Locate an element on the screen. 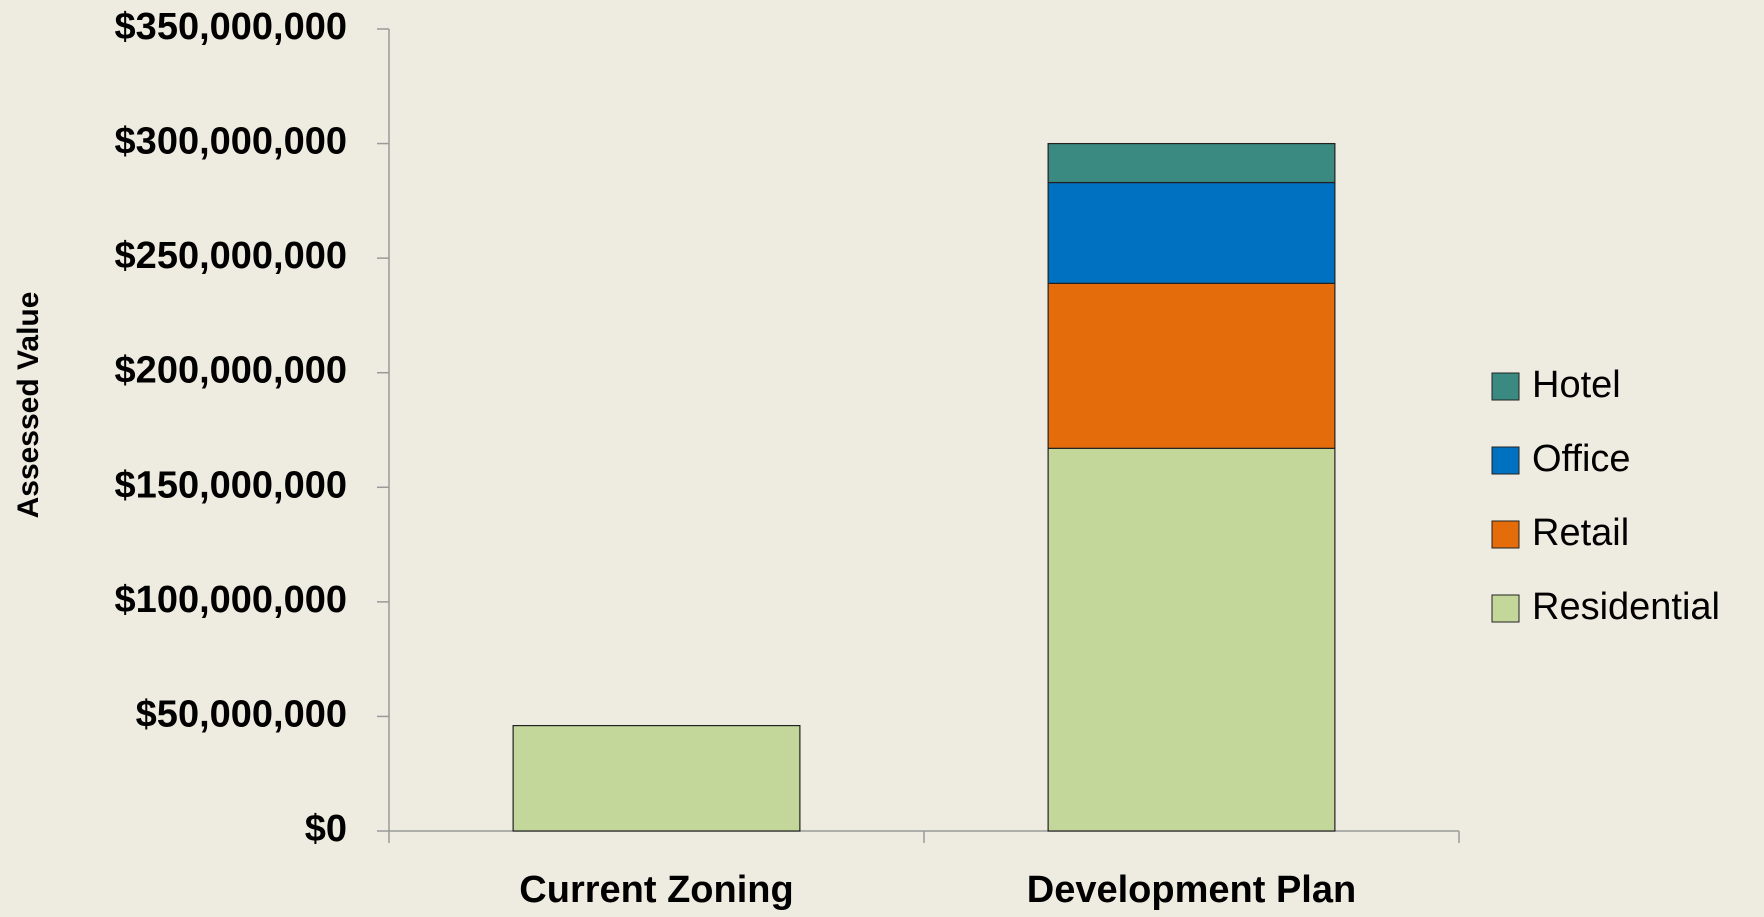 The image size is (1764, 917). legend-label: Hotel is located at coordinates (1576, 385).